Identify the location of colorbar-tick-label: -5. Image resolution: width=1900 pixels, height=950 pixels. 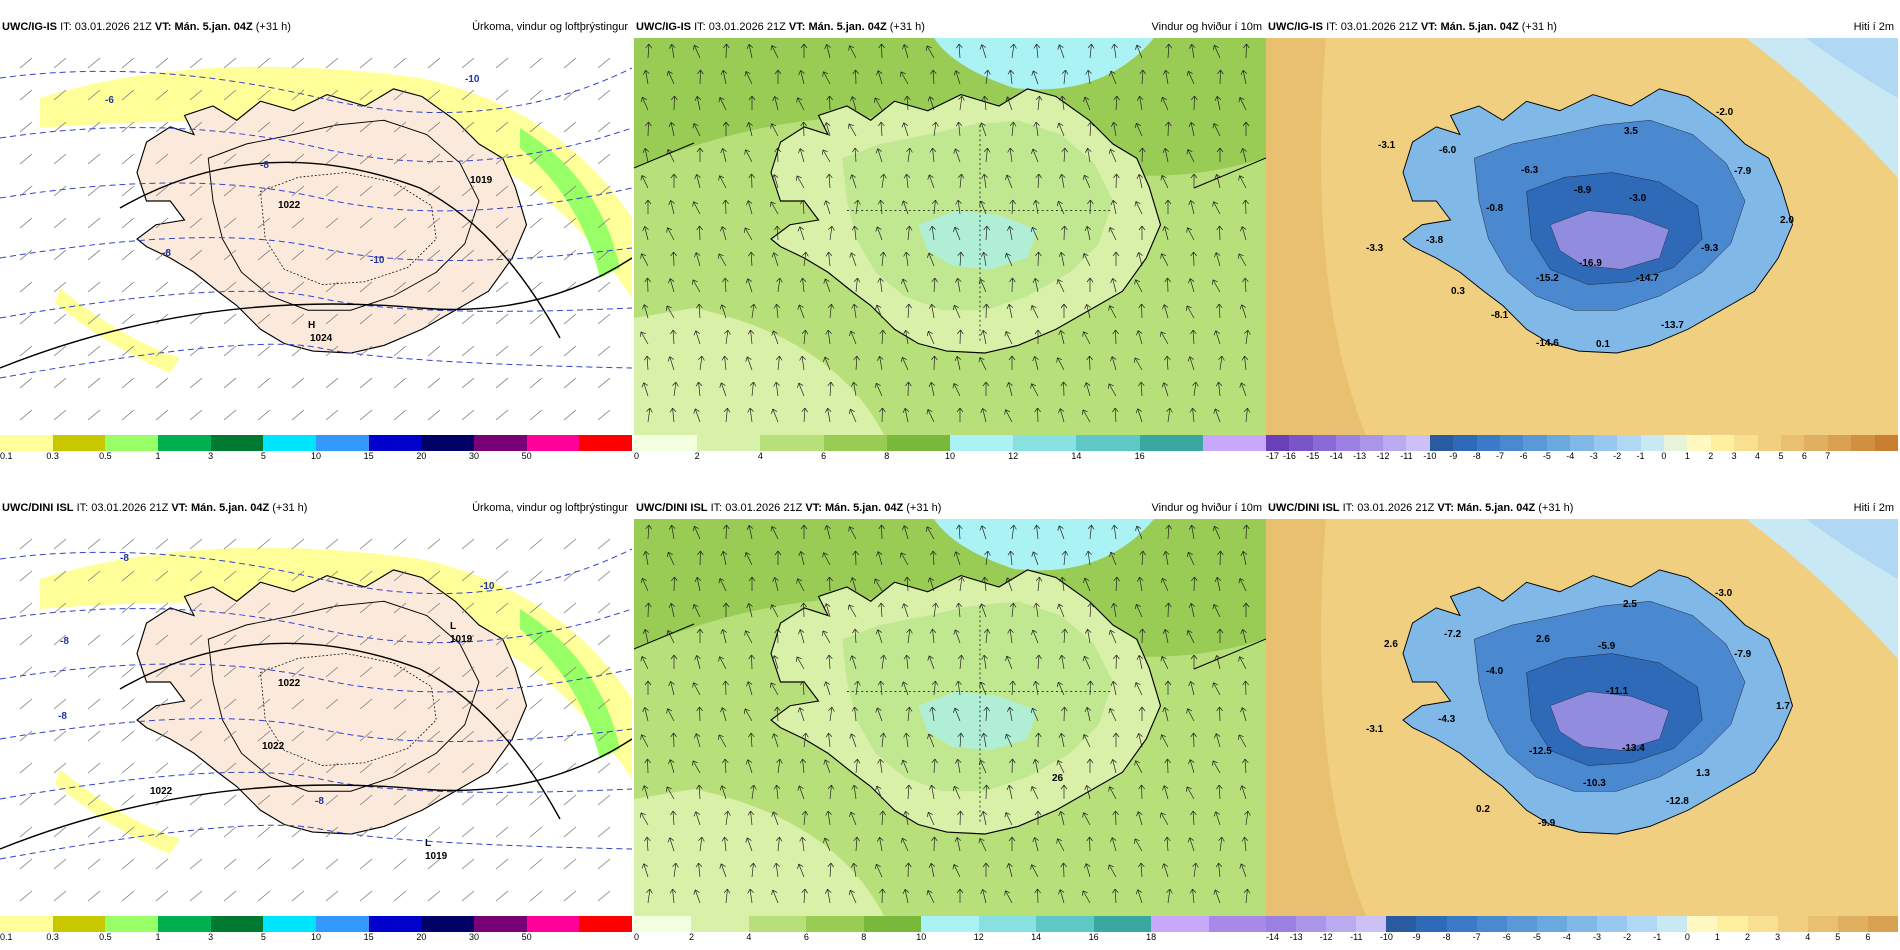
(1536, 937).